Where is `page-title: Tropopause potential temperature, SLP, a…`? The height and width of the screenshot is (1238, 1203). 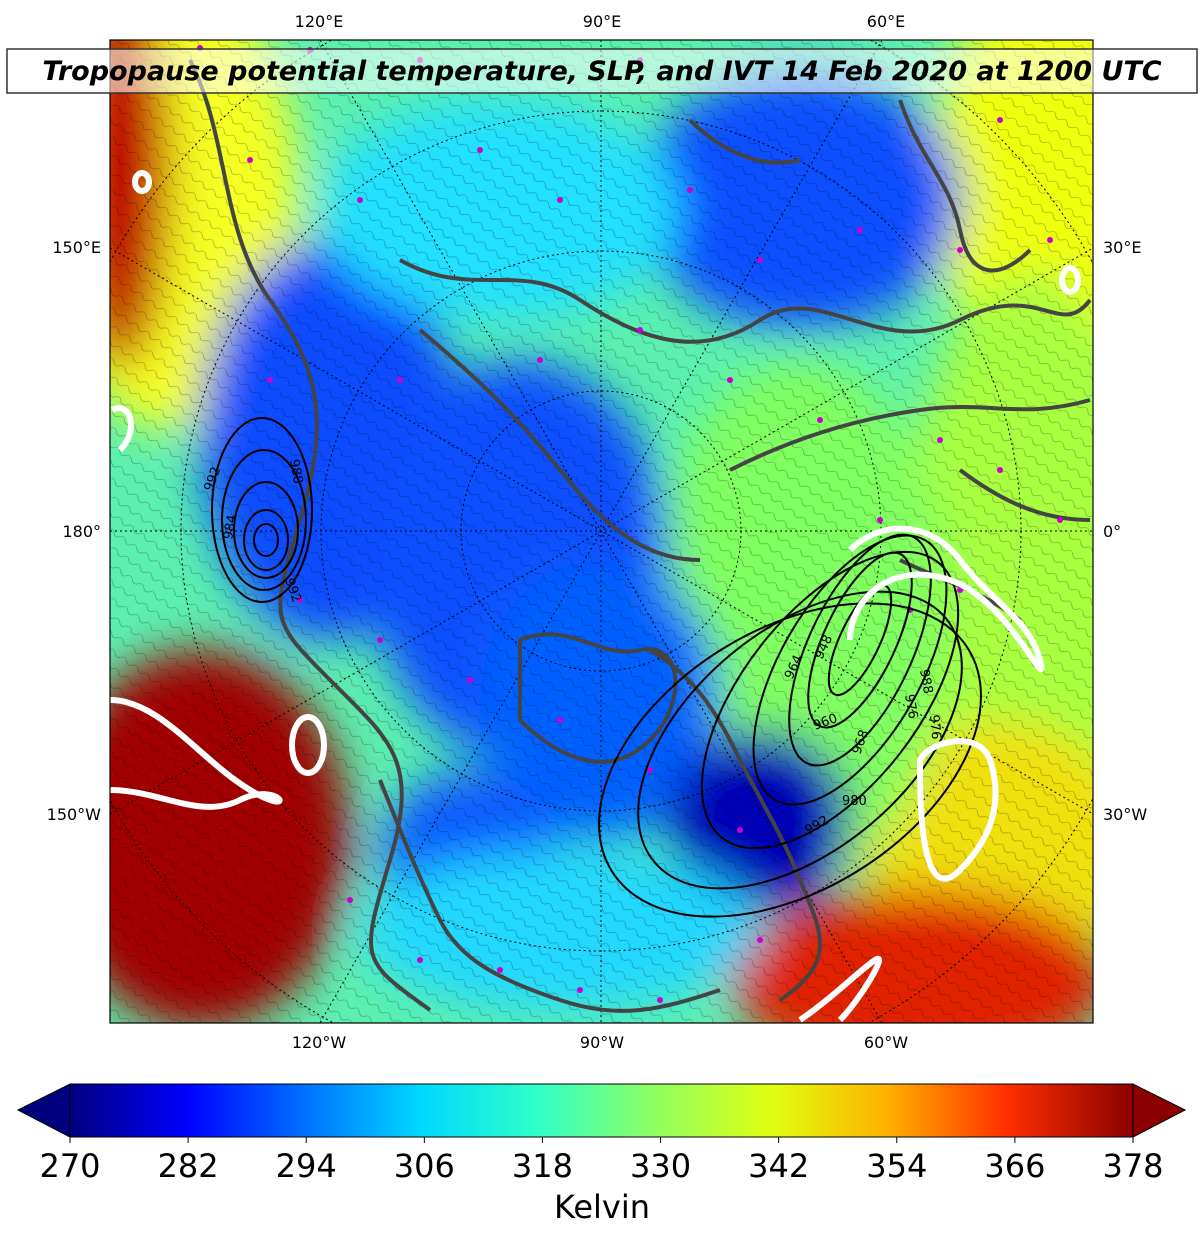
page-title: Tropopause potential temperature, SLP, a… is located at coordinates (601, 71).